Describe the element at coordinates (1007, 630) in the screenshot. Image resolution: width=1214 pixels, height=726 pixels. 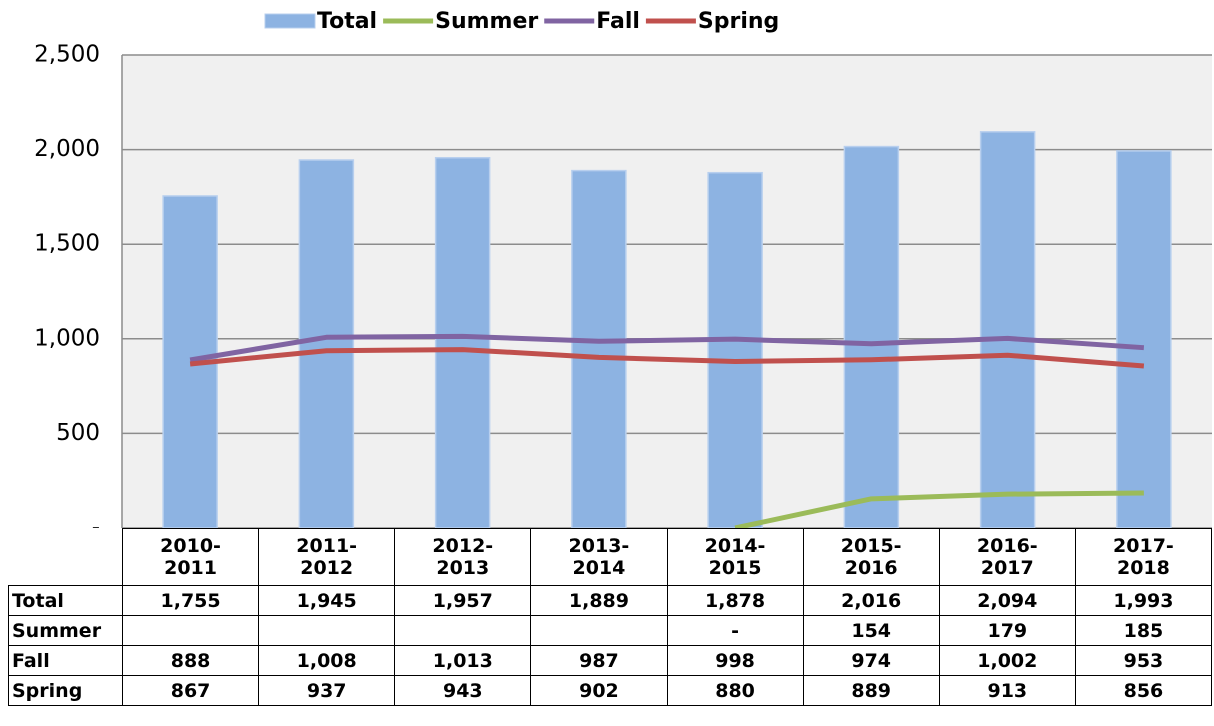
I see `value-cell: 179` at that location.